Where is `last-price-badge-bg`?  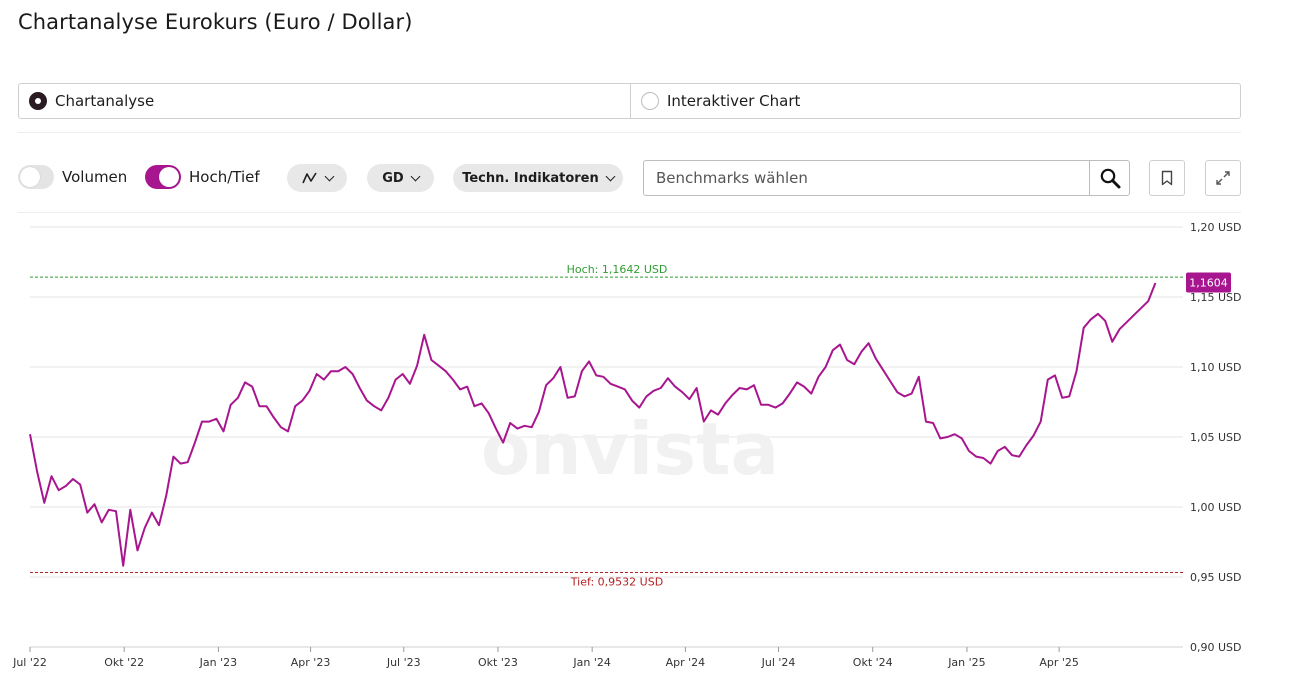 last-price-badge-bg is located at coordinates (1208, 282).